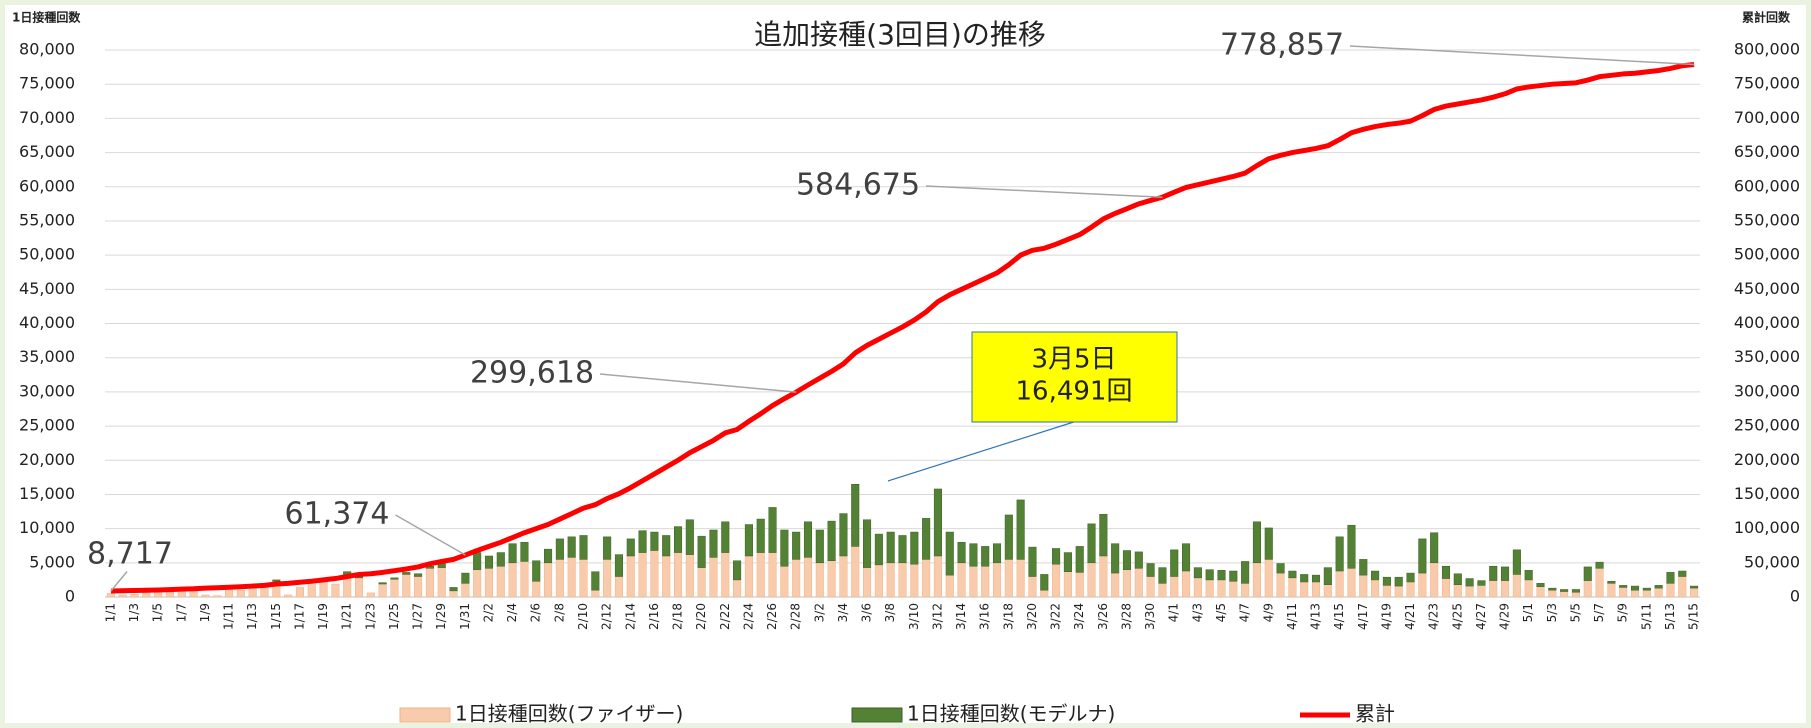 The image size is (1811, 728). Describe the element at coordinates (654, 616) in the screenshot. I see `x-tick-label: 2/16` at that location.